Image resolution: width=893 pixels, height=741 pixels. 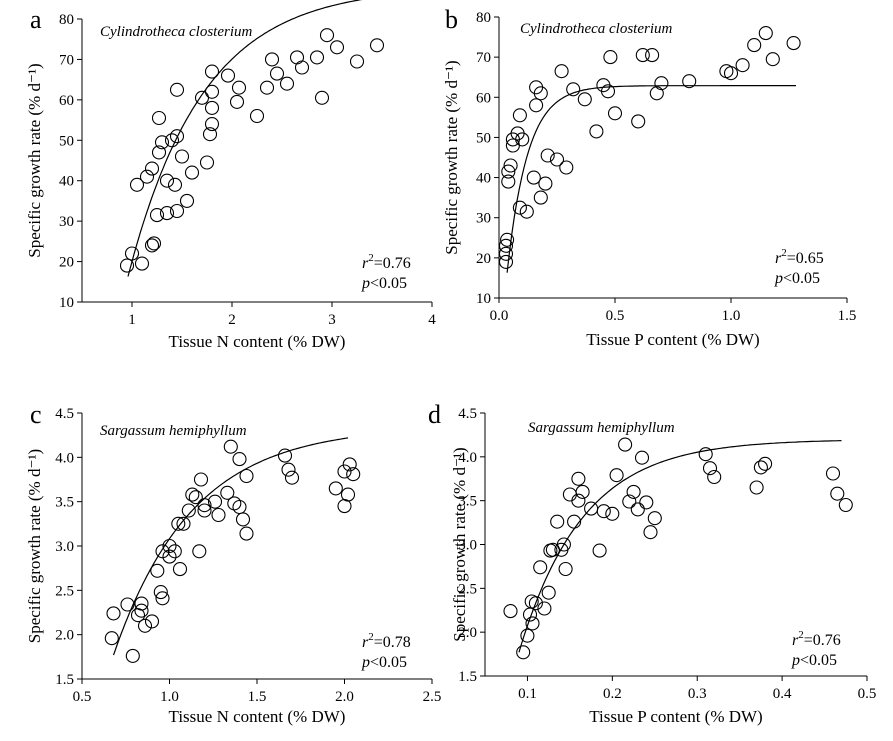 I want to click on p-value-label: p<0.05, so click(x=814, y=660).